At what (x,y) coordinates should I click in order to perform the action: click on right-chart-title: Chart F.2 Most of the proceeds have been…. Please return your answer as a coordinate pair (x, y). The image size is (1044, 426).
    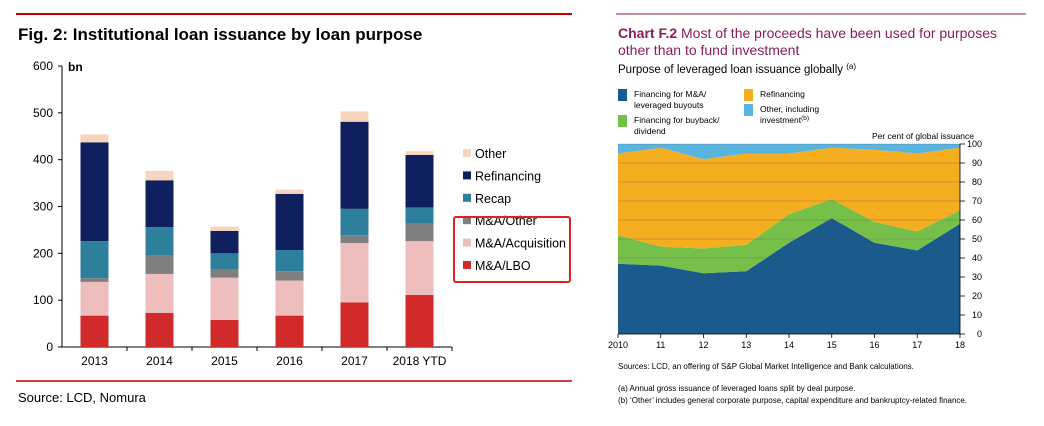
    Looking at the image, I should click on (809, 41).